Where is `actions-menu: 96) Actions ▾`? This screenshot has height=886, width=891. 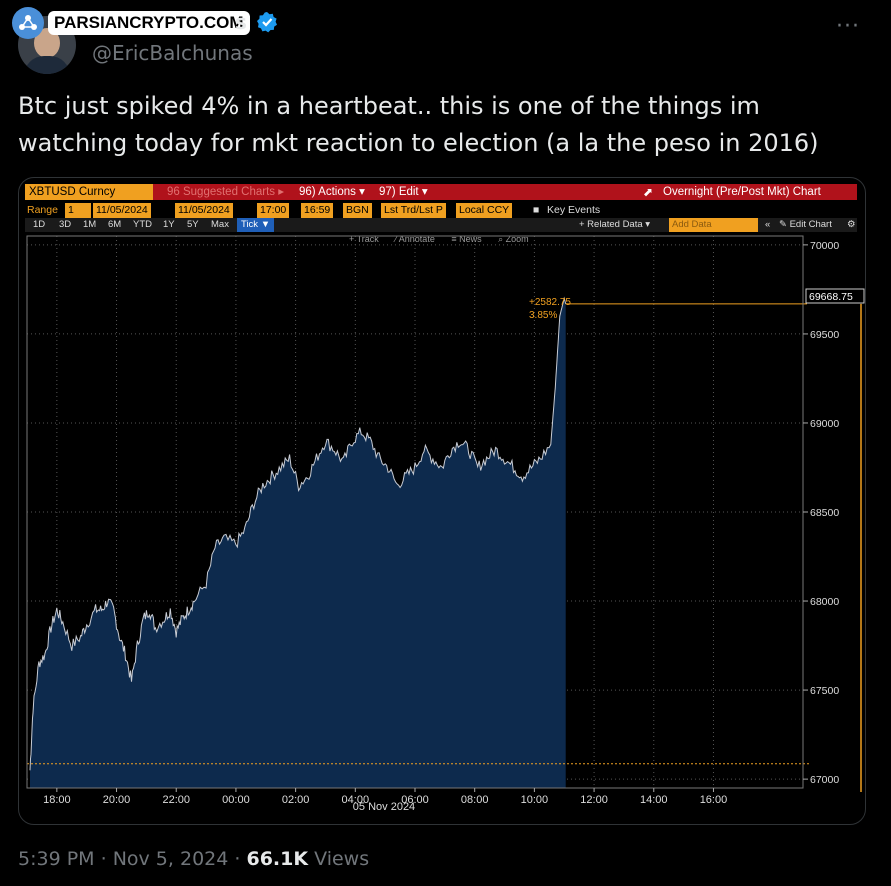 actions-menu: 96) Actions ▾ is located at coordinates (332, 192).